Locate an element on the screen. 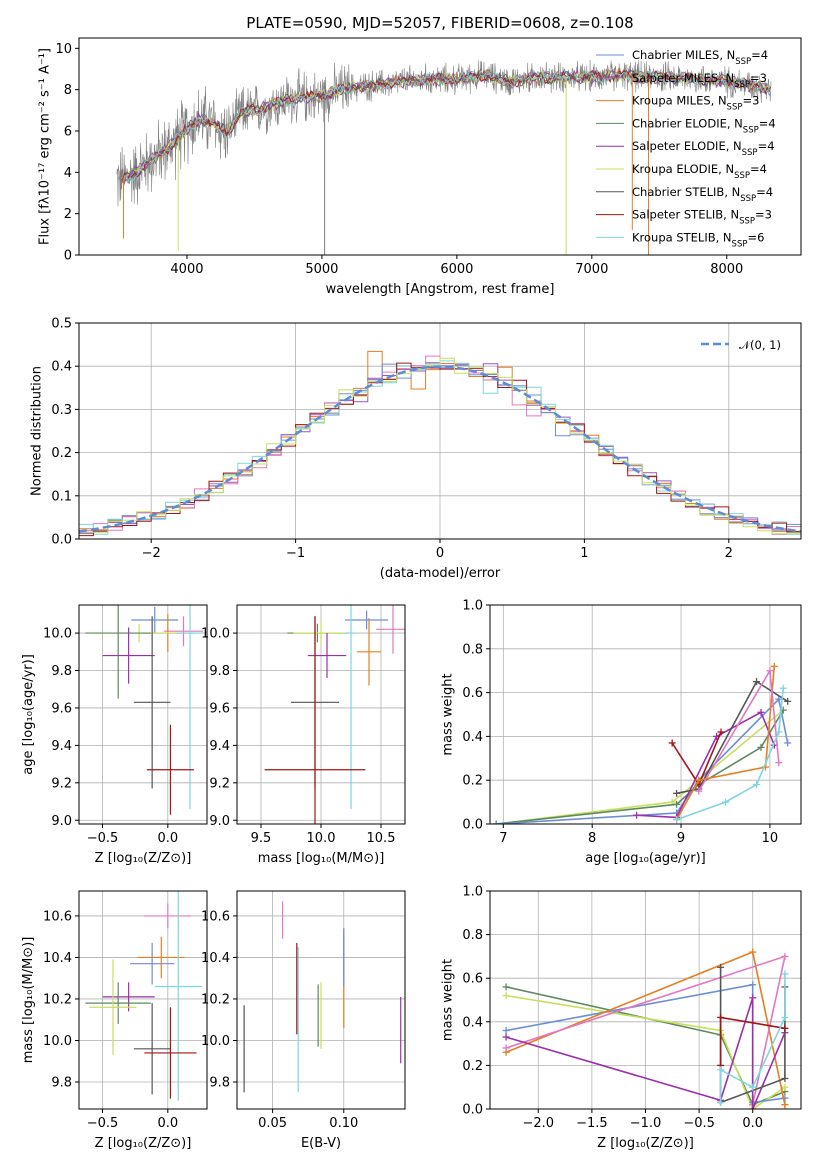  legend-label: Kroupa ELODIE, NSSP=4 is located at coordinates (699, 171).